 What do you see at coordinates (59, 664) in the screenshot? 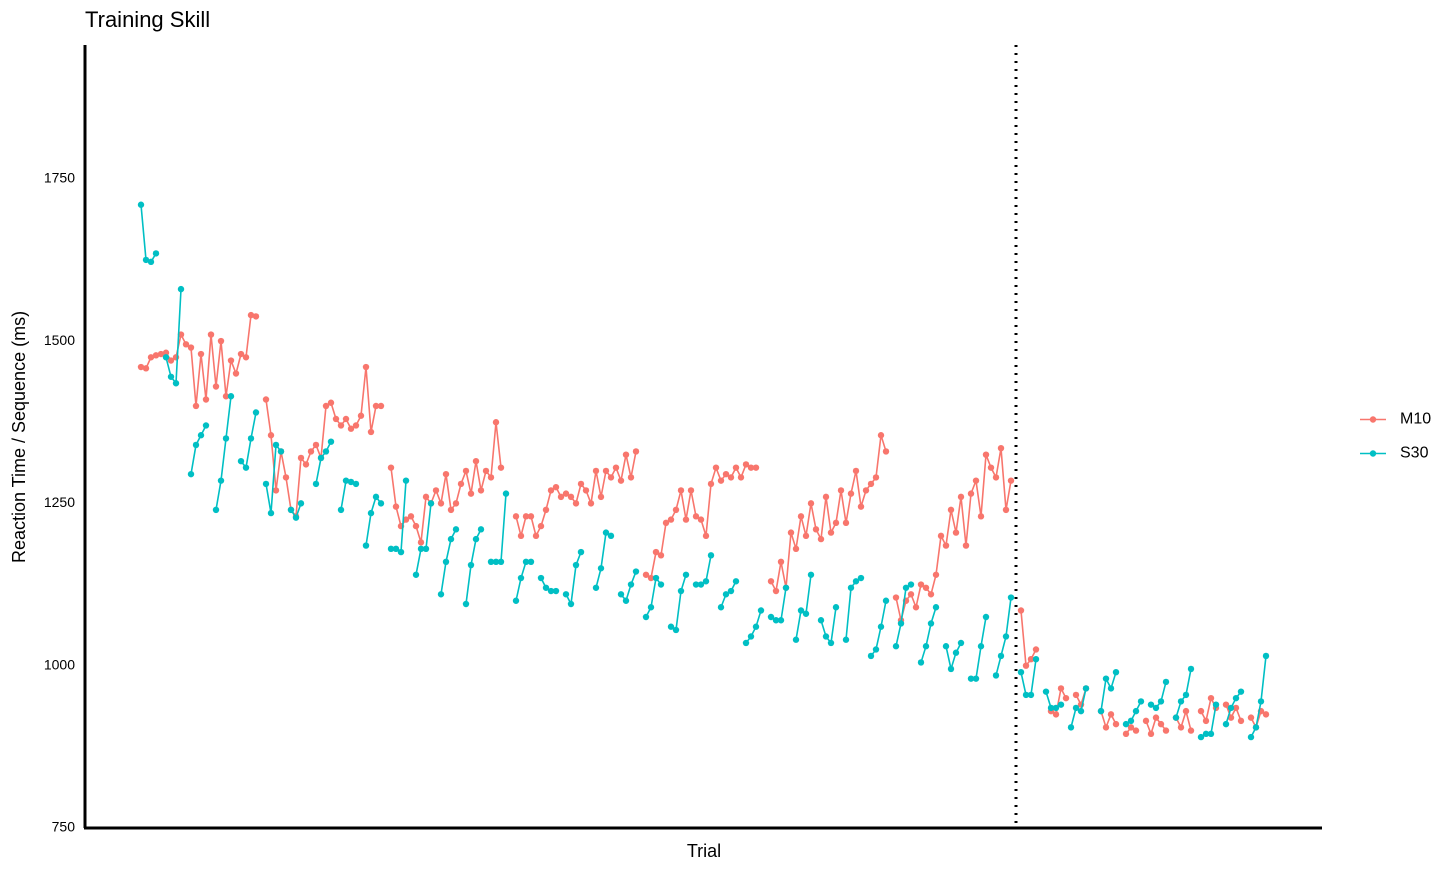
I see `y-tick-label: 1000` at bounding box center [59, 664].